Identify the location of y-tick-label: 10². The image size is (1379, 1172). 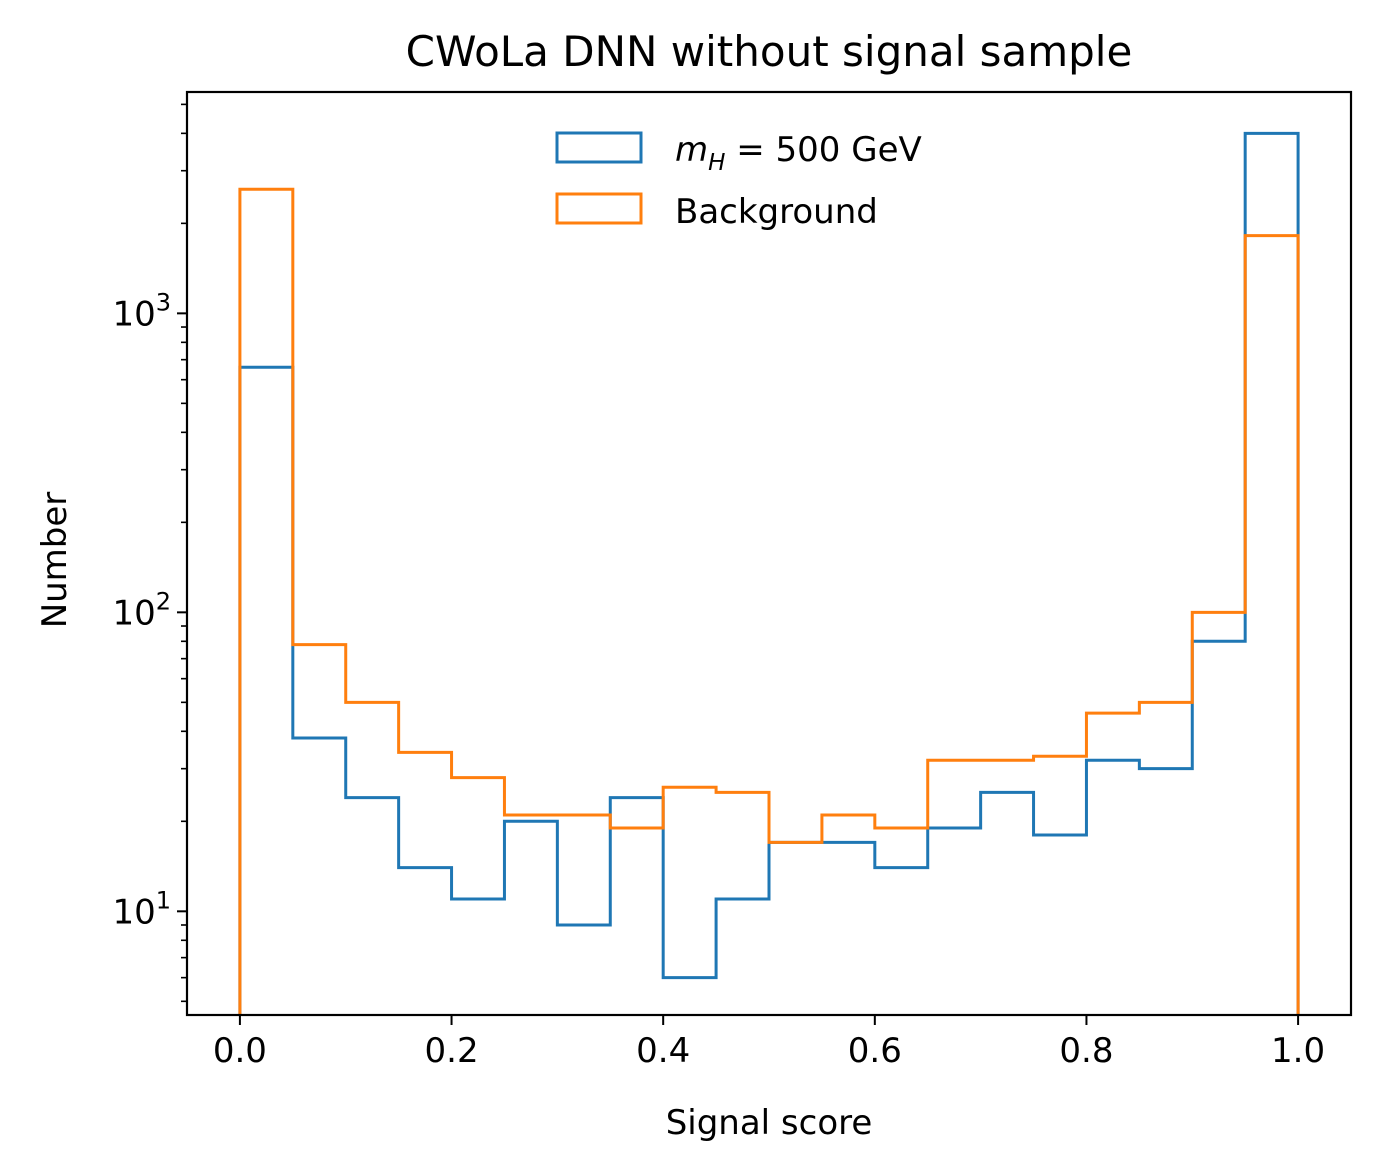
(141, 610).